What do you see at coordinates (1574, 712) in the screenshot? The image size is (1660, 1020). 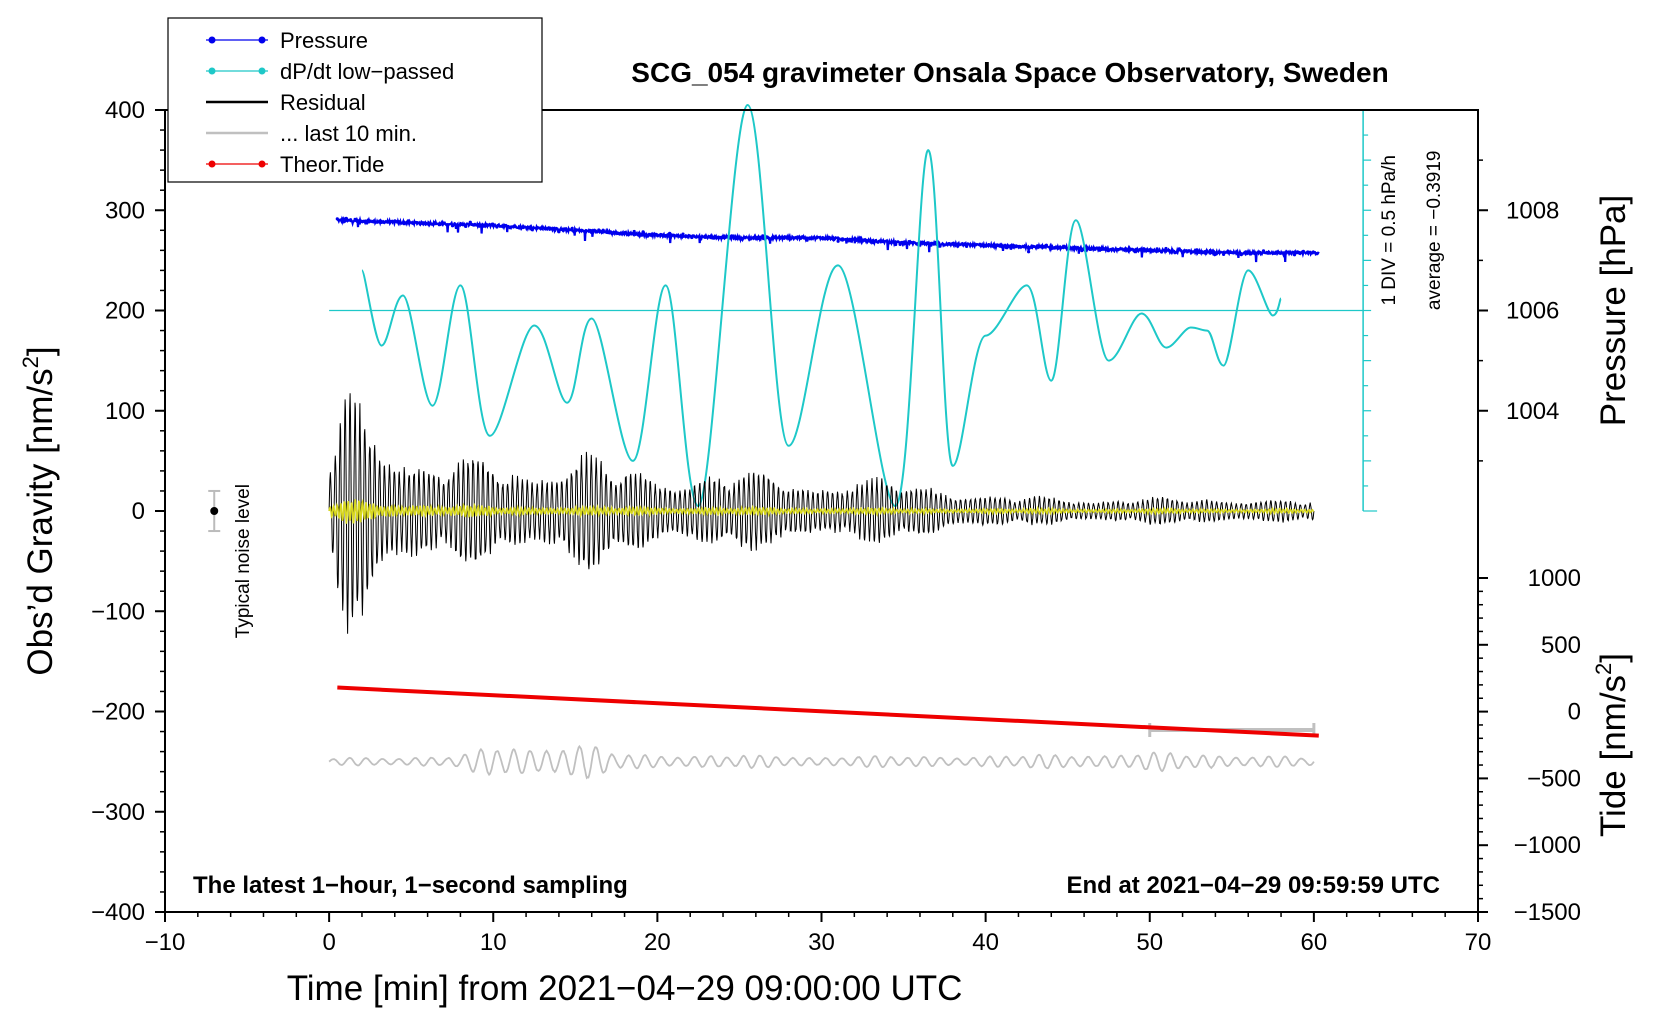 I see `tide-tick-label: 0` at bounding box center [1574, 712].